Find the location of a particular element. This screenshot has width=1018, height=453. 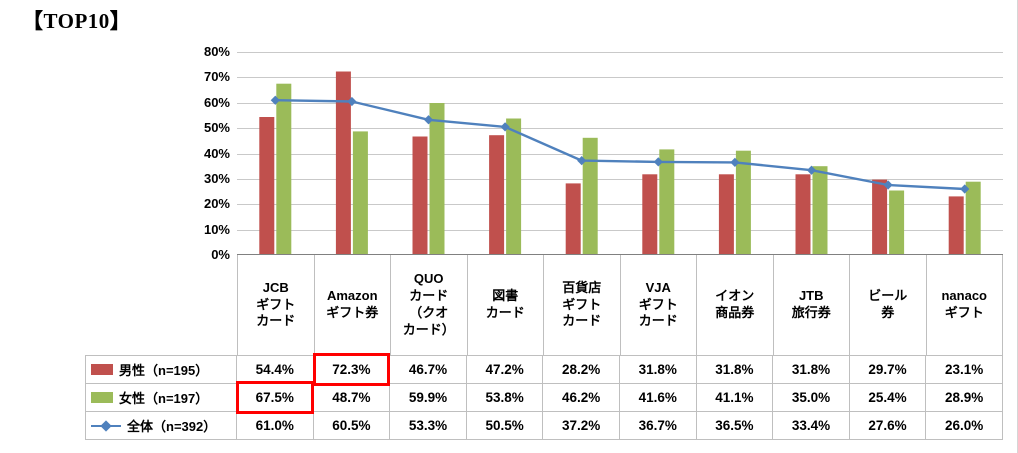

series-name: 女性（n=197） is located at coordinates (164, 398).